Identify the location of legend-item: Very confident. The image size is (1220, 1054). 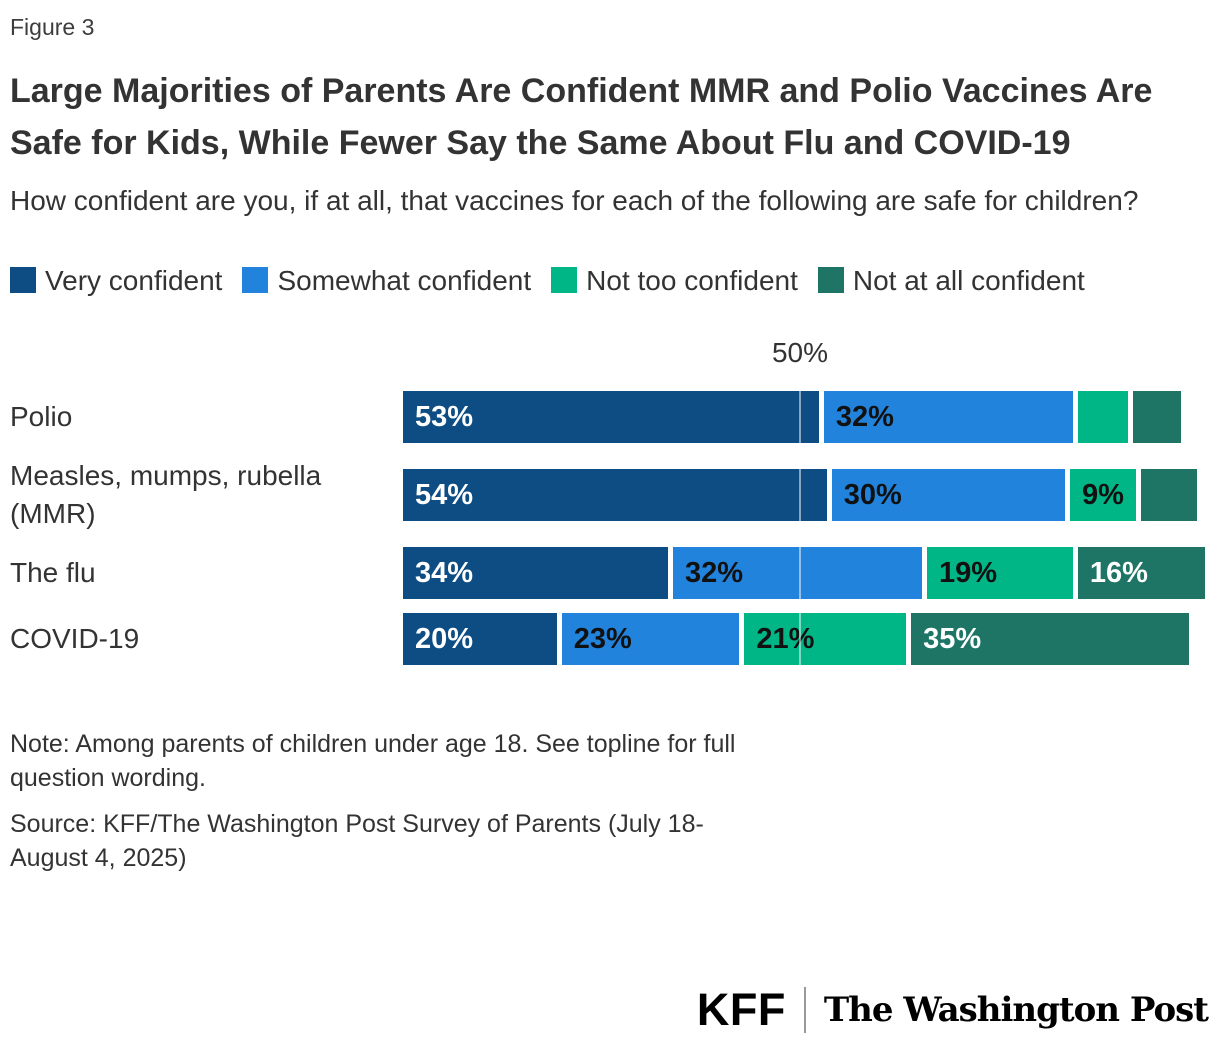
(123, 280).